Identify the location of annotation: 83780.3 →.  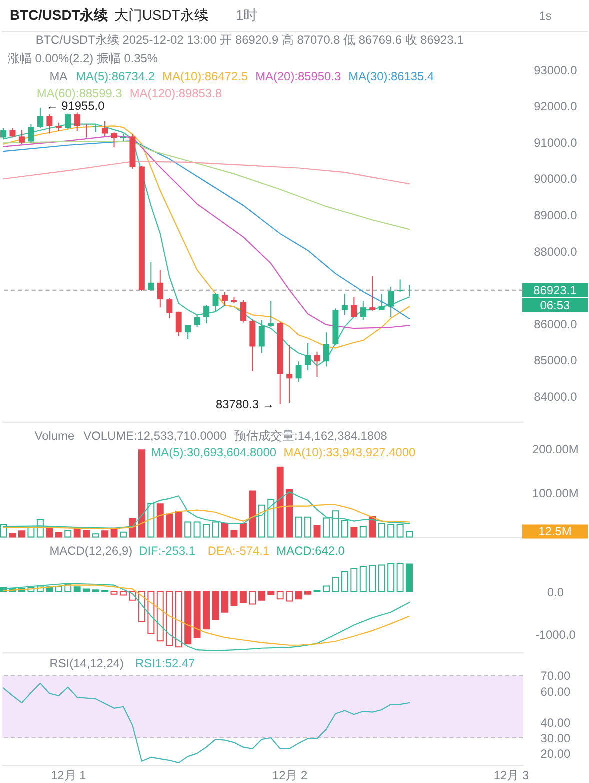
(245, 404).